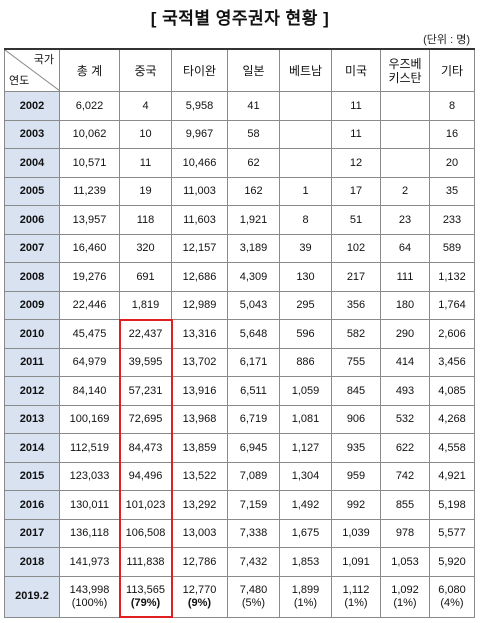  Describe the element at coordinates (253, 391) in the screenshot. I see `value-cell: 6,511` at that location.